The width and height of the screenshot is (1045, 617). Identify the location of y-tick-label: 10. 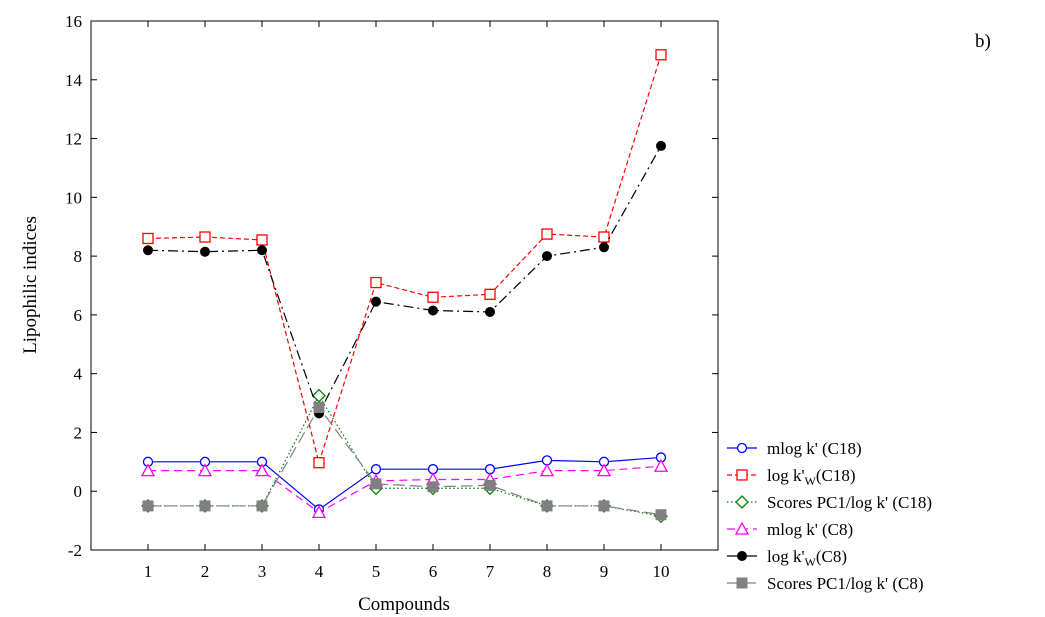
(73, 197).